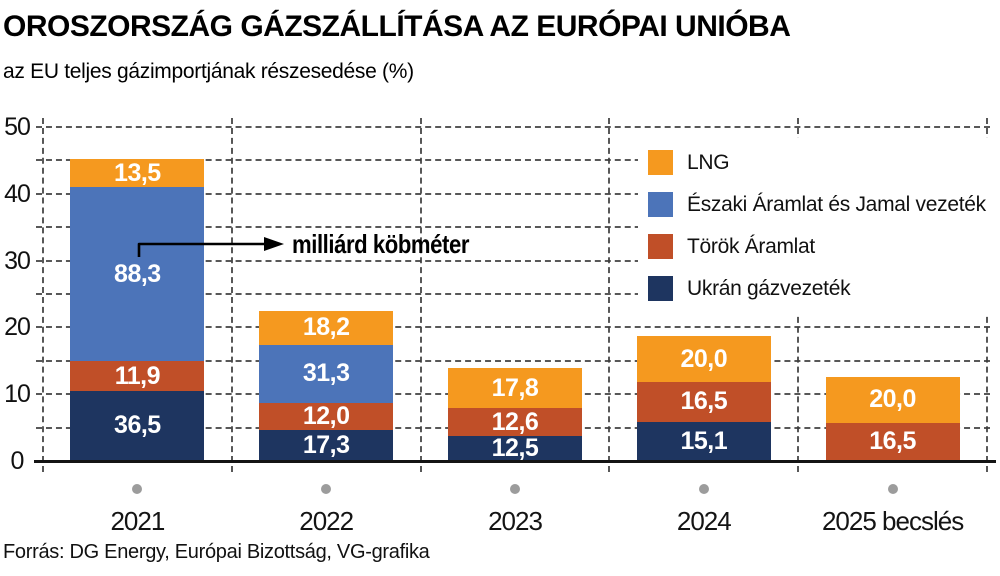 Image resolution: width=1000 pixels, height=576 pixels. I want to click on y-axis-tick-20: 20, so click(17, 327).